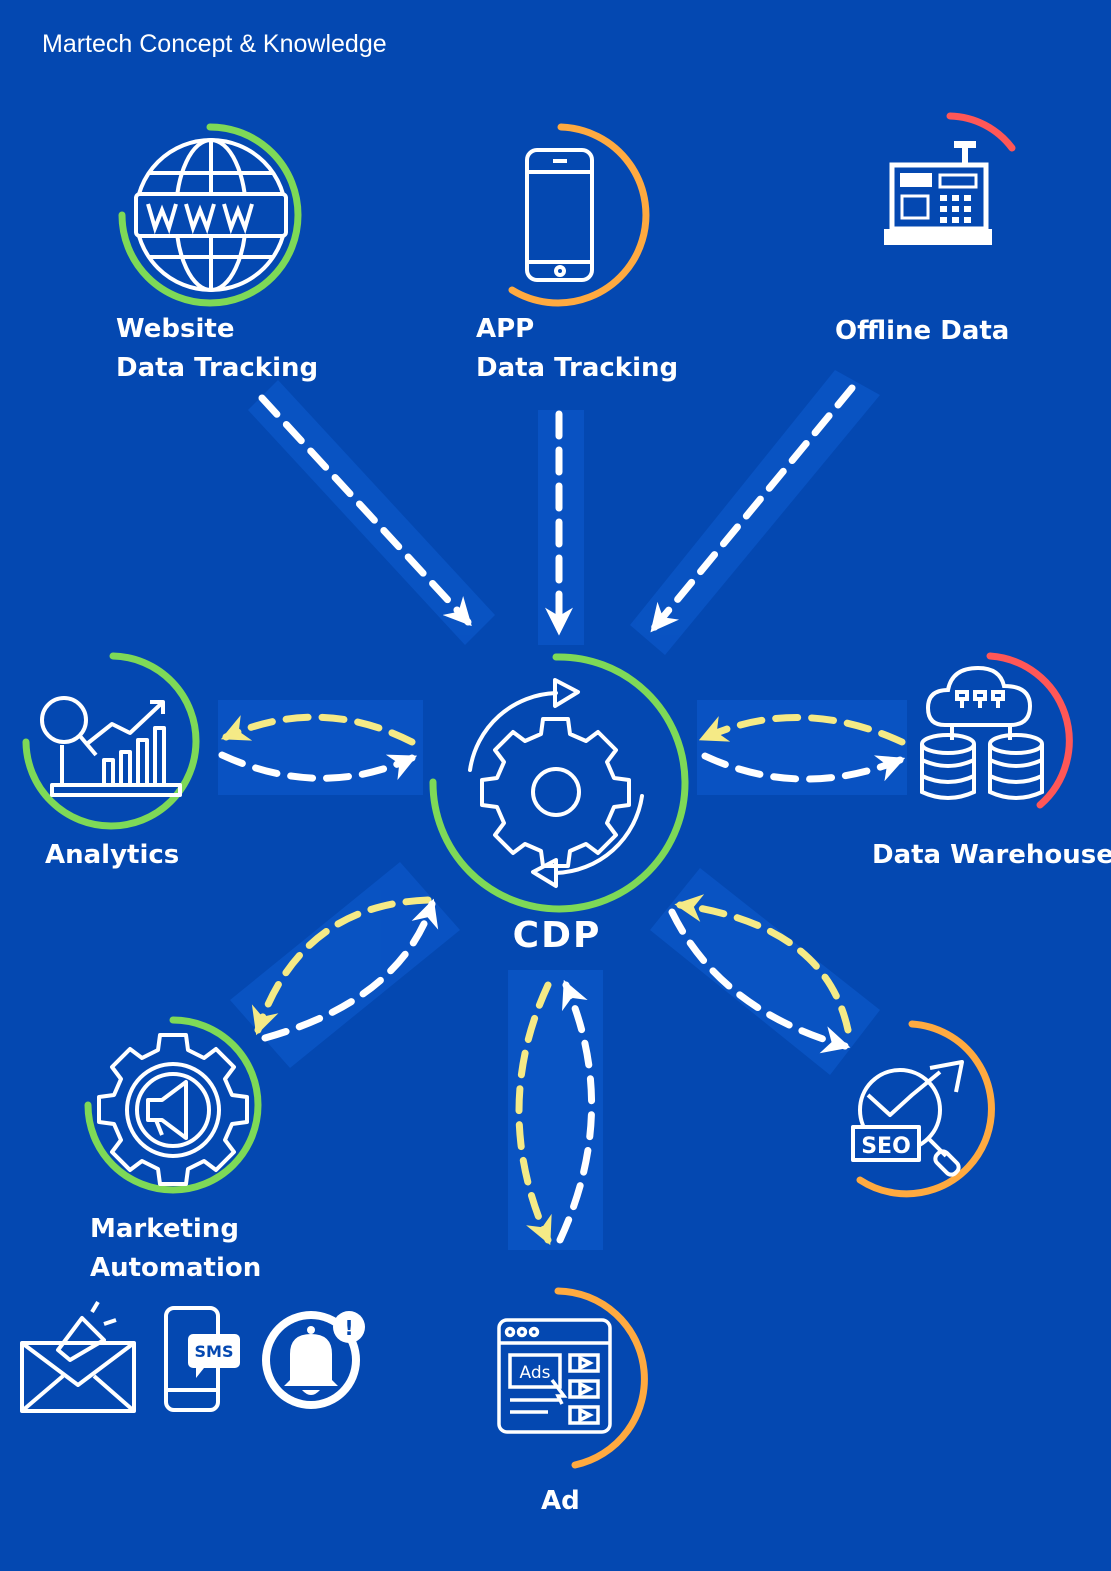 The image size is (1111, 1571). Describe the element at coordinates (78, 1356) in the screenshot. I see `email-megaphone-icon` at that location.